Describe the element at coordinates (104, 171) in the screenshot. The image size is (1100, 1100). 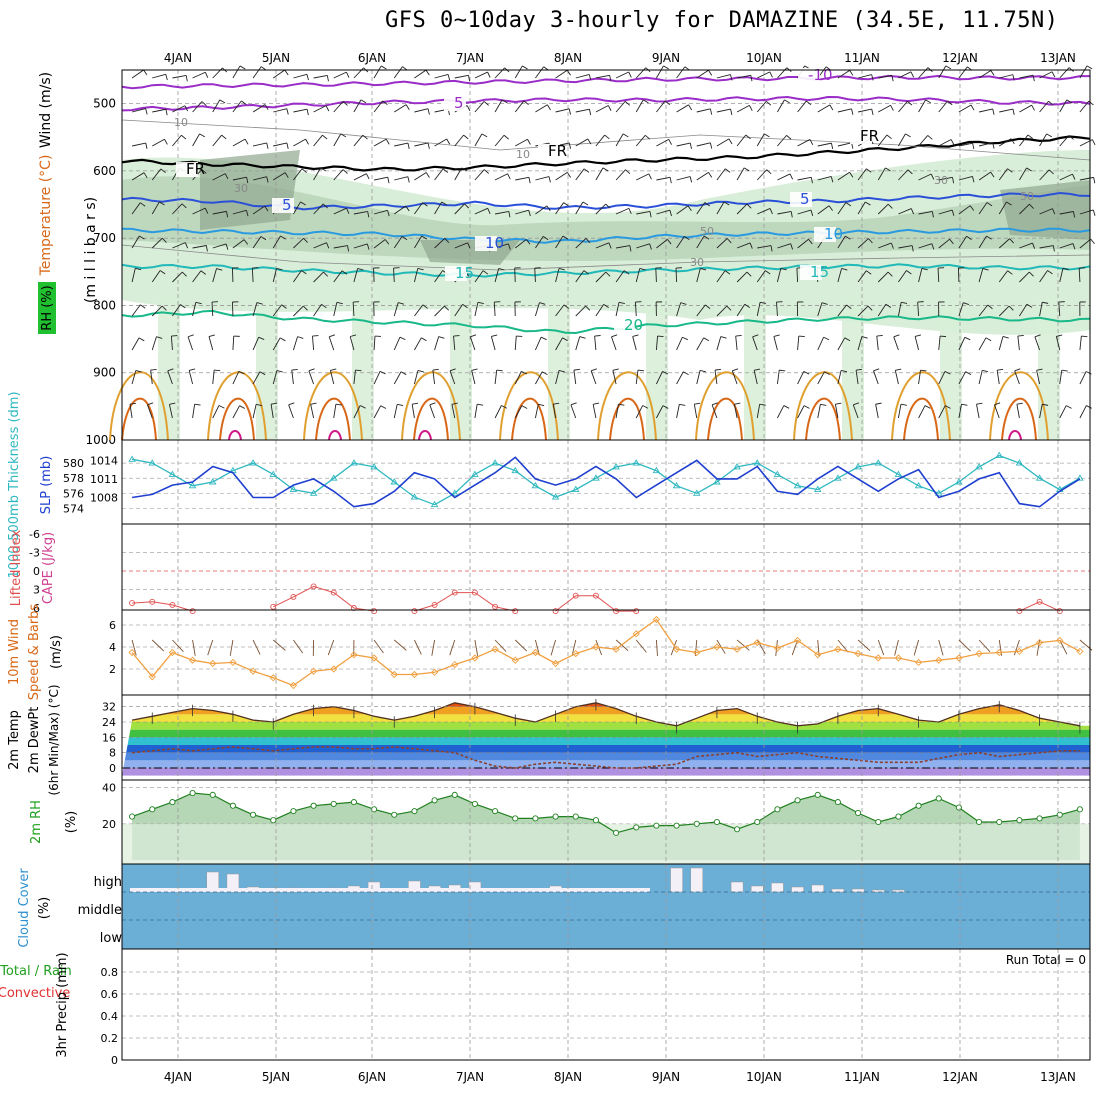
I see `upper-air-ytick-1: 600` at that location.